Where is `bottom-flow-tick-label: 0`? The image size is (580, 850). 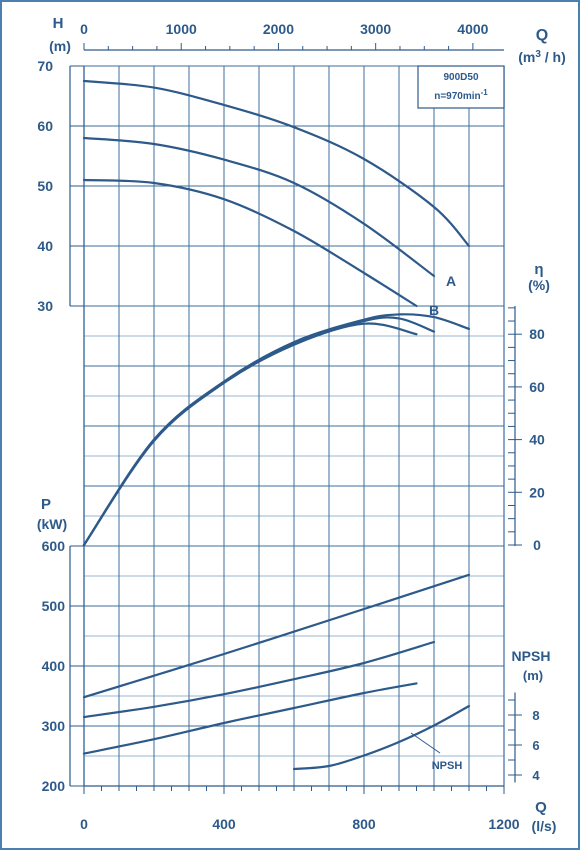 bottom-flow-tick-label: 0 is located at coordinates (84, 824).